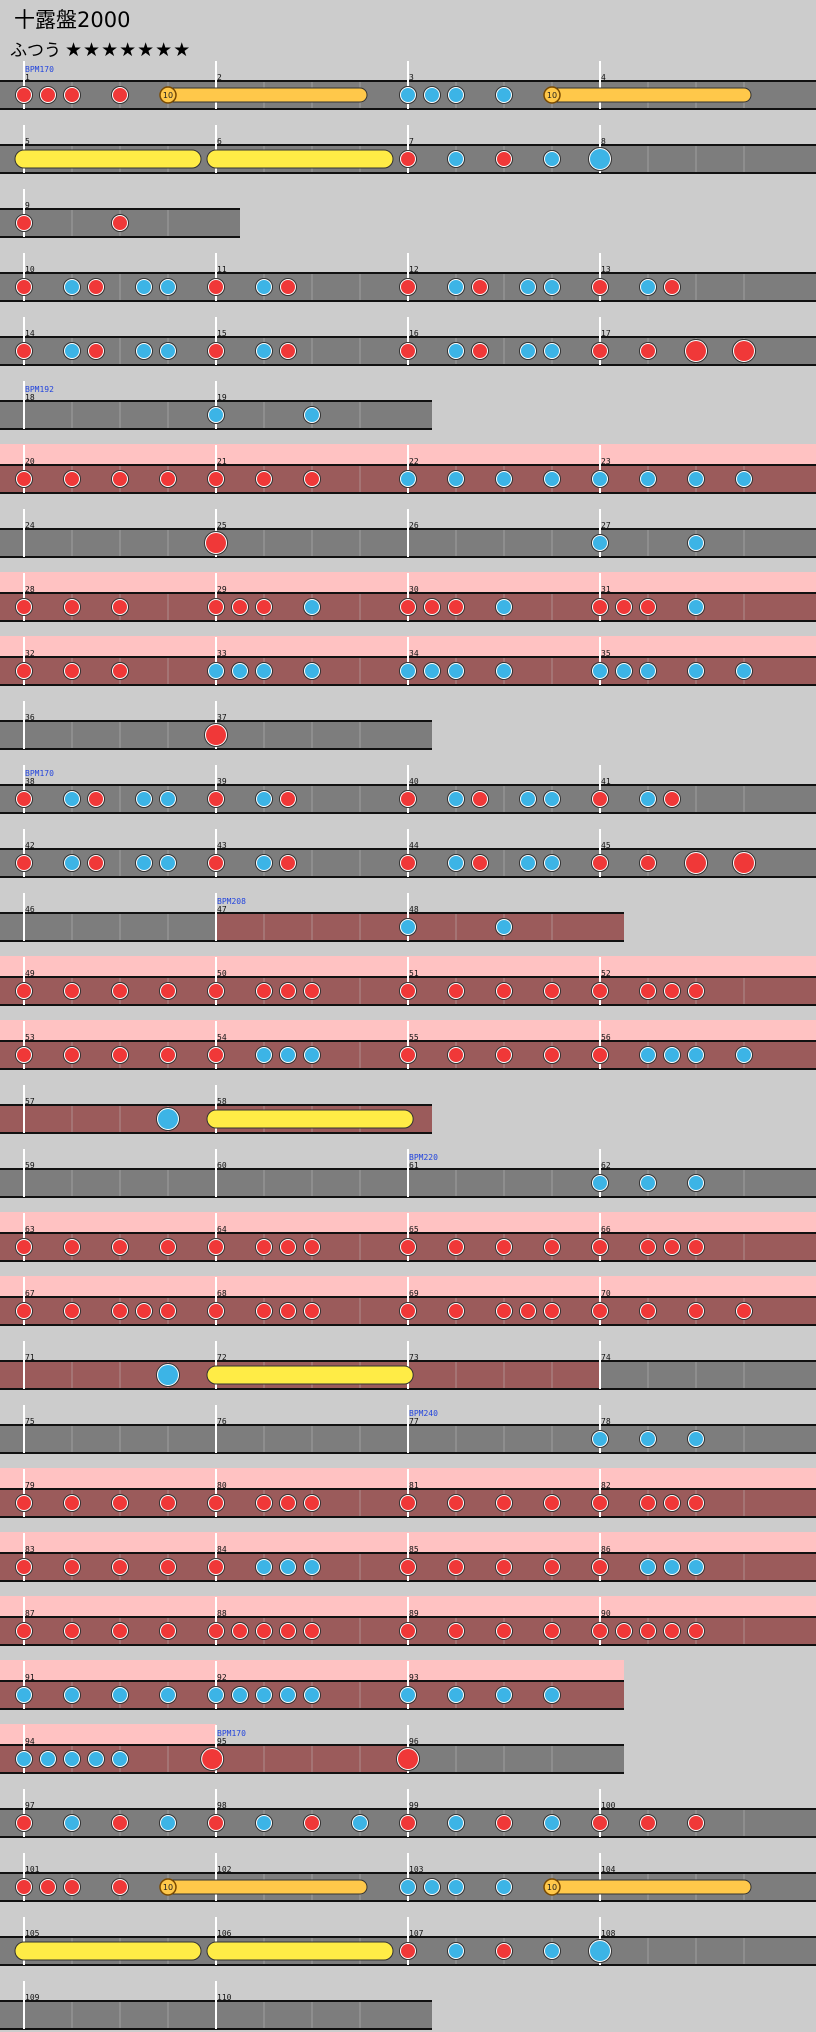 This screenshot has height=2032, width=816. I want to click on bar-number: 32, so click(30, 653).